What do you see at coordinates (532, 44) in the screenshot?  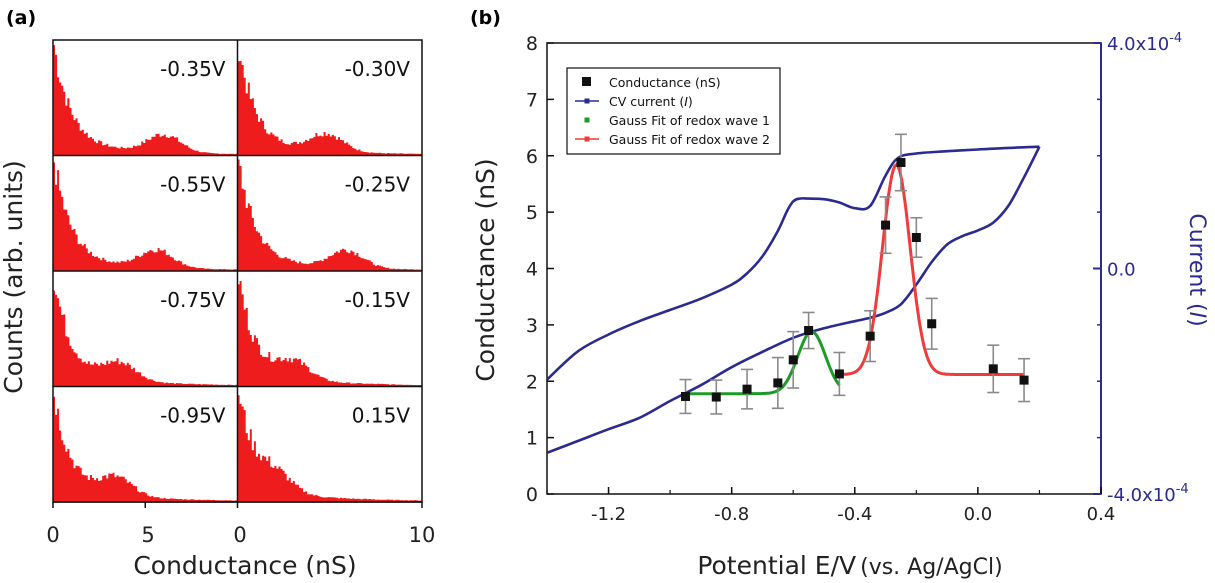 I see `cv-y-tick-label: 8` at bounding box center [532, 44].